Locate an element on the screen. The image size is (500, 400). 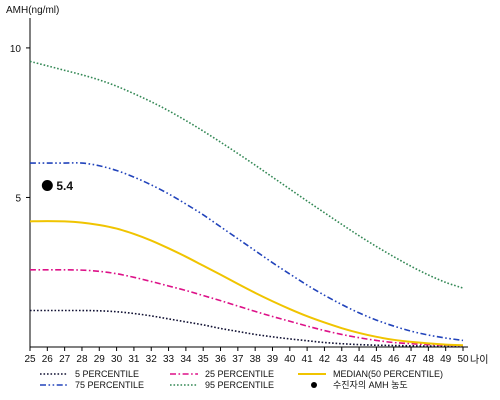
legend-label: 수진자의 AMH 농도 is located at coordinates (370, 385).